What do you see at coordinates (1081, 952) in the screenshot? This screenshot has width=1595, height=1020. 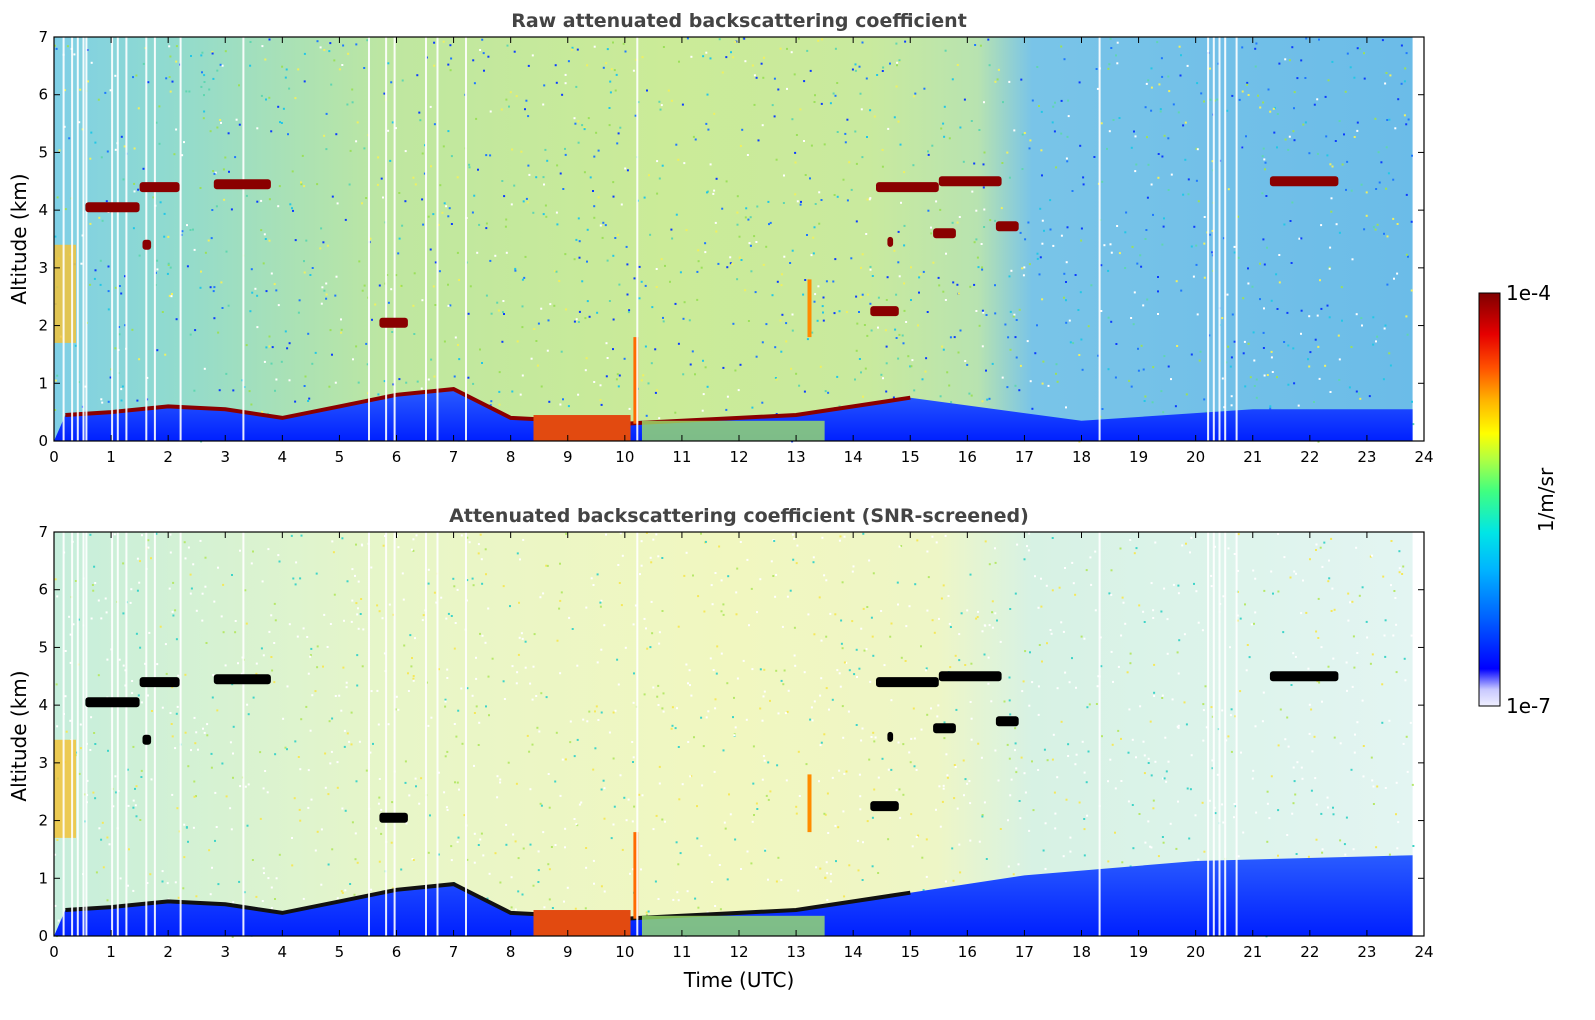 I see `x-tick-label: 18` at bounding box center [1081, 952].